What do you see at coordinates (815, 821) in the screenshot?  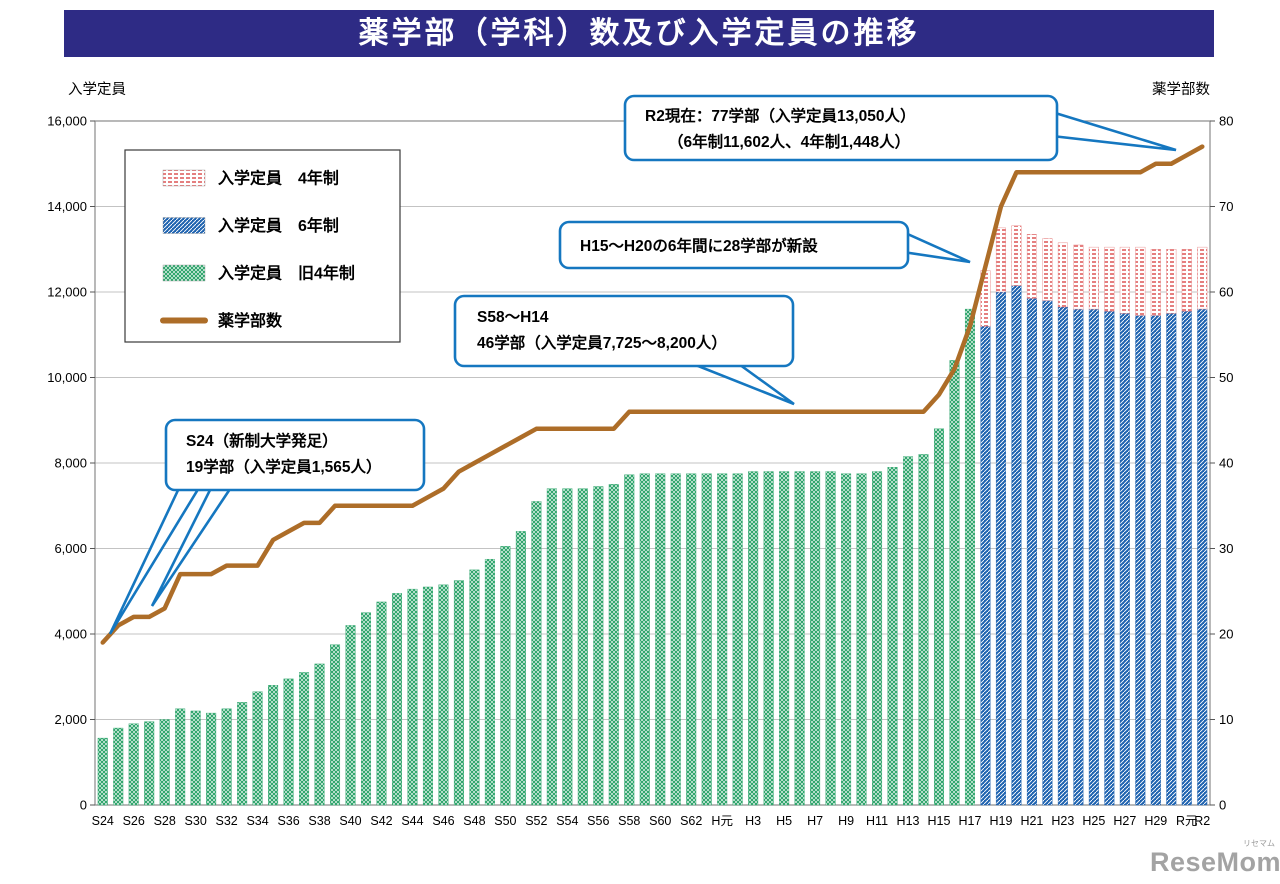 I see `x-tick-label: H7` at bounding box center [815, 821].